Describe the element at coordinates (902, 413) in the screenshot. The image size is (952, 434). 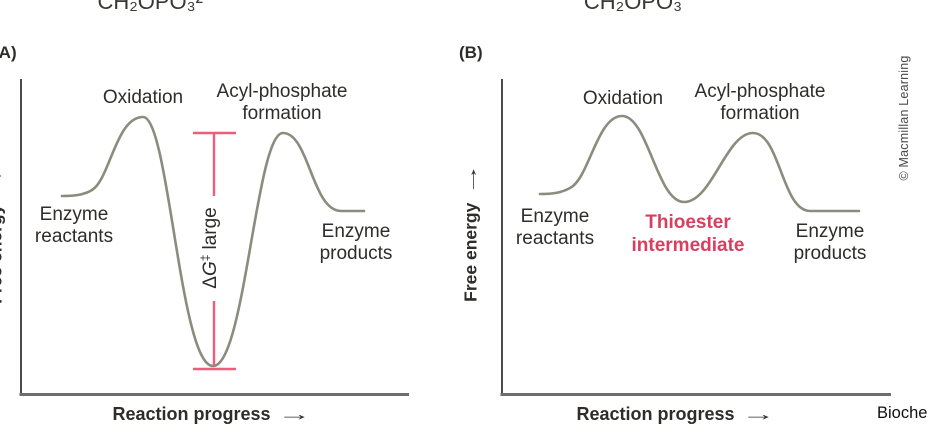
I see `page-text-fragment: Bioche` at that location.